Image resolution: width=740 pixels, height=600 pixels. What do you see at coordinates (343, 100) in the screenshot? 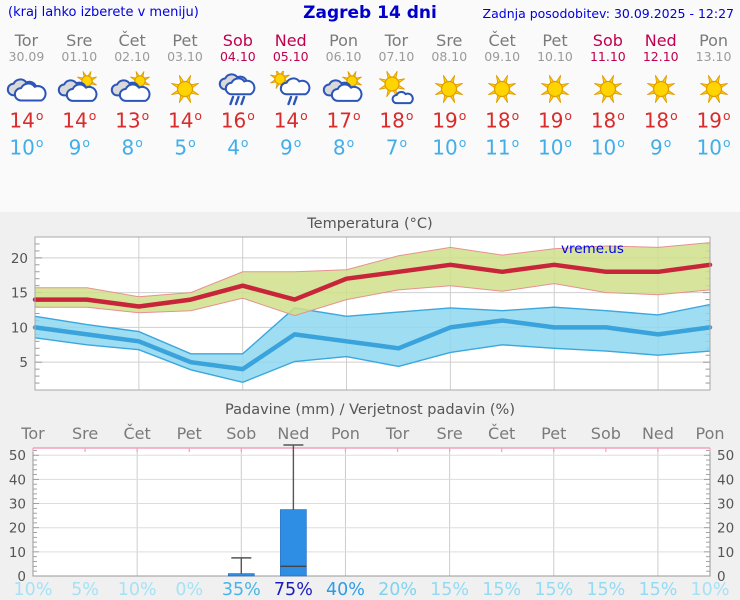
I see `forecast-day-column: Pon 06.10 17o 8o` at bounding box center [343, 100].